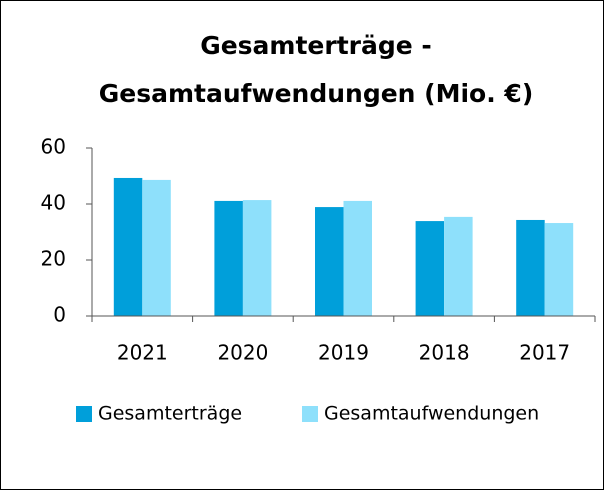 This screenshot has height=494, width=604. Describe the element at coordinates (444, 353) in the screenshot. I see `x-tick-label: 2018` at that location.